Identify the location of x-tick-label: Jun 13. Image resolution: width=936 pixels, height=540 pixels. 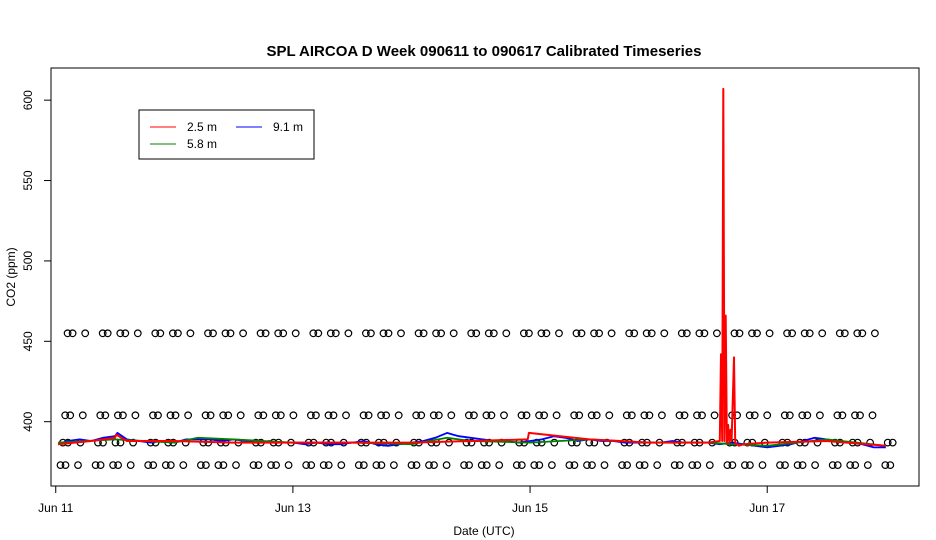
(293, 508).